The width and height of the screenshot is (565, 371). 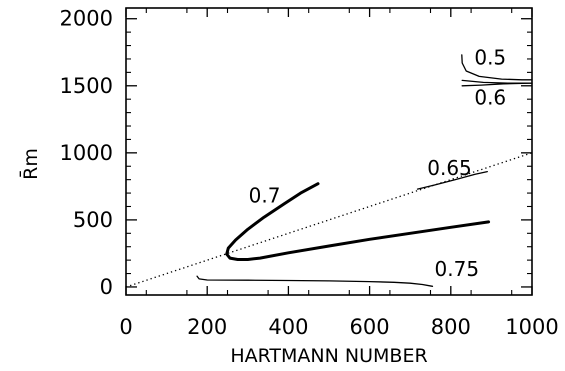 What do you see at coordinates (531, 327) in the screenshot?
I see `x-tick-label: 1000` at bounding box center [531, 327].